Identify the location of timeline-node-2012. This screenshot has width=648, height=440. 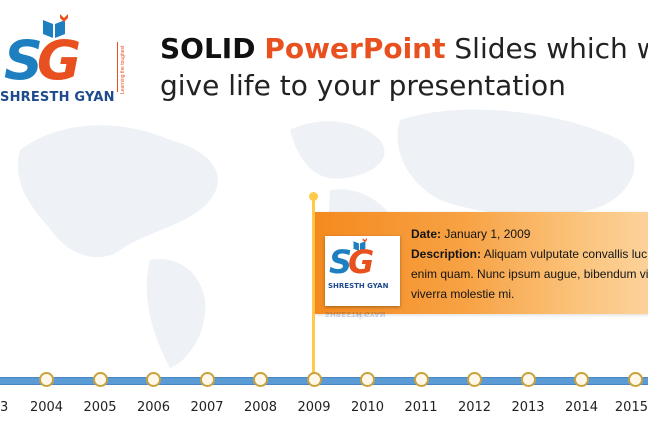
(474, 379).